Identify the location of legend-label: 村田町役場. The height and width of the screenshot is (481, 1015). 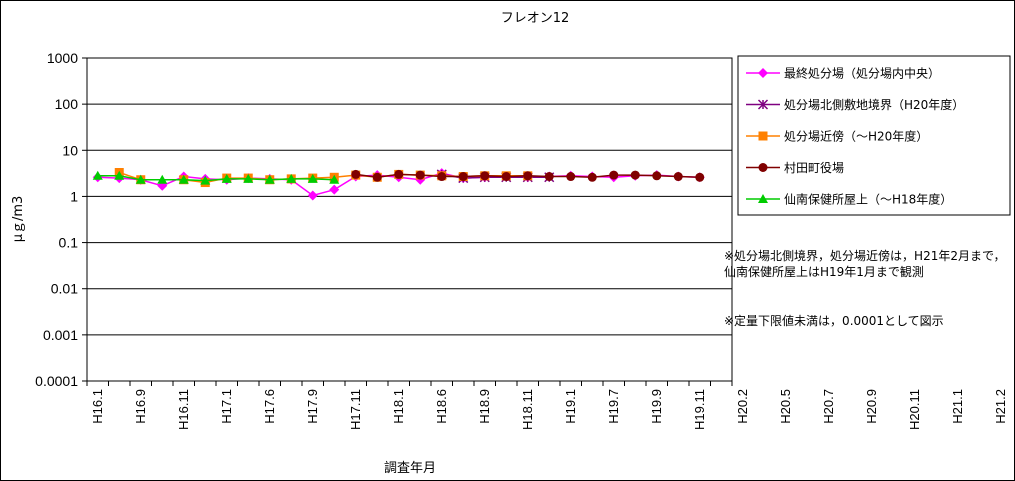
(814, 167).